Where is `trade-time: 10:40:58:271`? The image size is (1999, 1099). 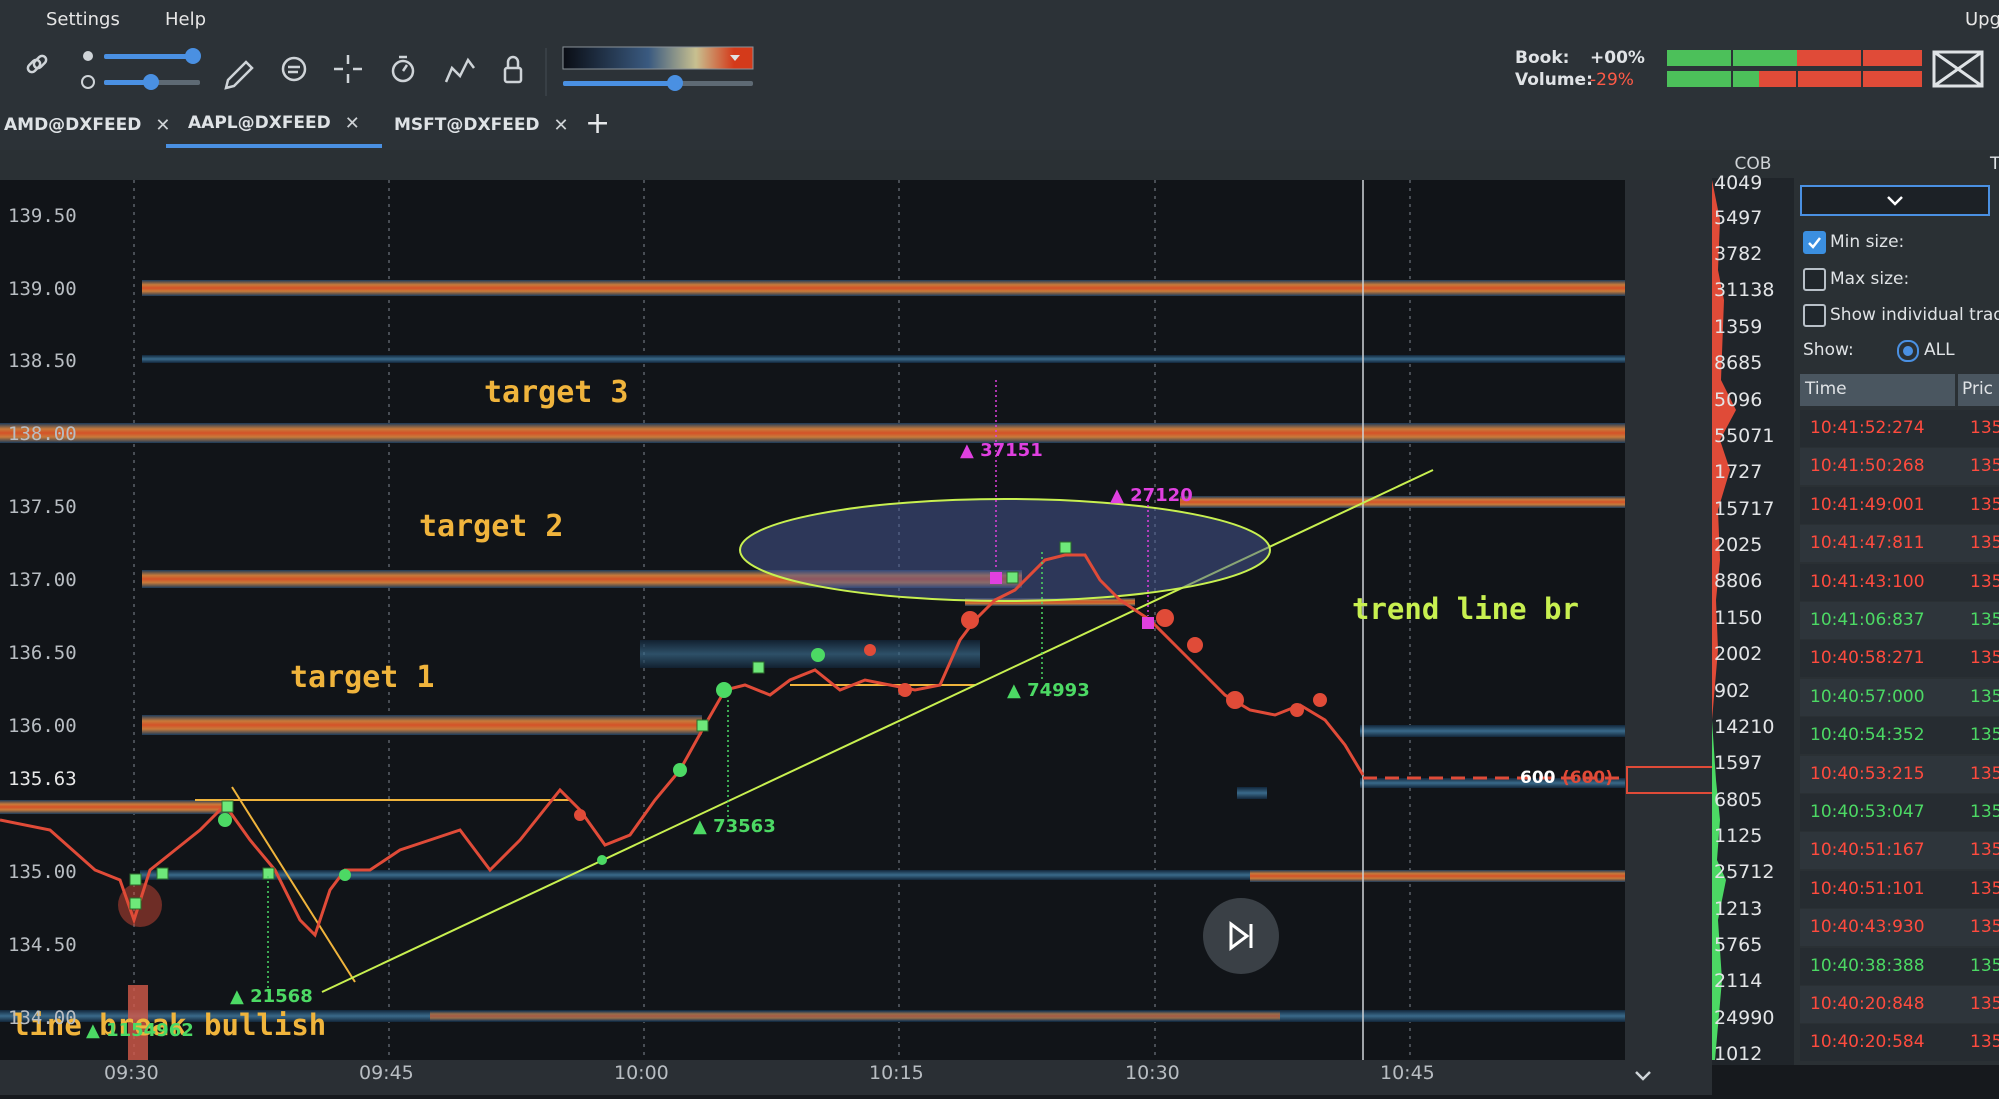 trade-time: 10:40:58:271 is located at coordinates (1867, 658).